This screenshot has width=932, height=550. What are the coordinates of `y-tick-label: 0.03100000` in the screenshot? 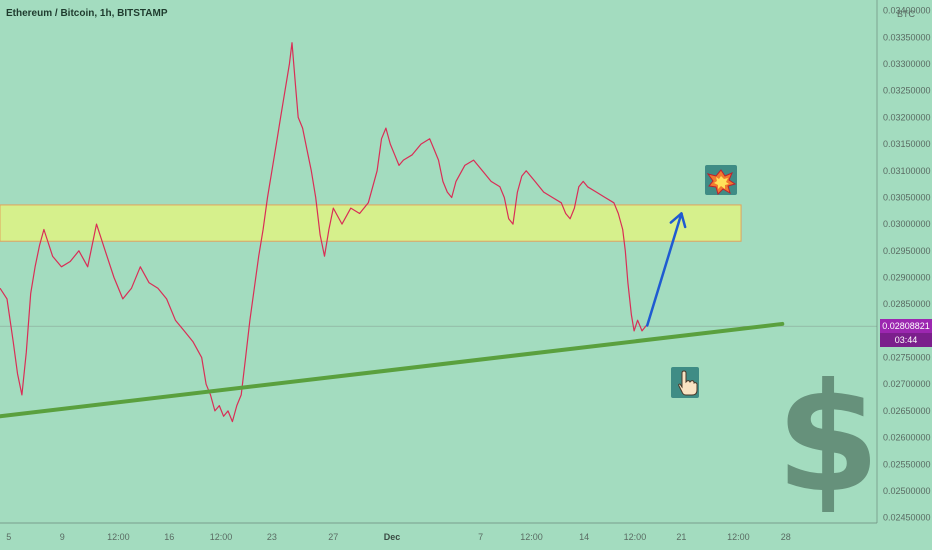 It's located at (907, 171).